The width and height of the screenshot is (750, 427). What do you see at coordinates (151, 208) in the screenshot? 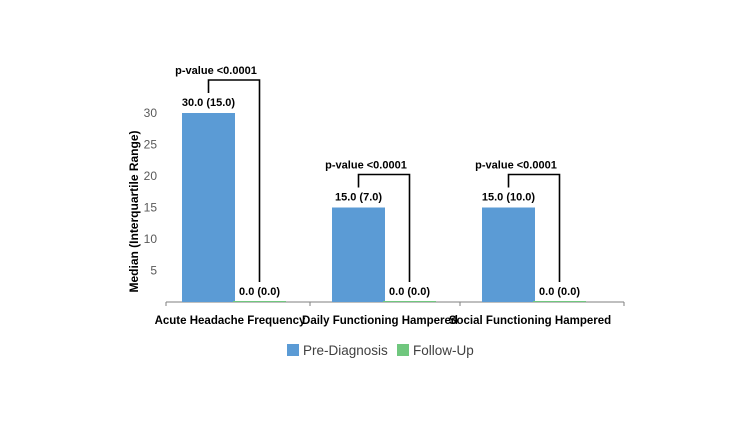
I see `y-tick-label: 15` at bounding box center [151, 208].